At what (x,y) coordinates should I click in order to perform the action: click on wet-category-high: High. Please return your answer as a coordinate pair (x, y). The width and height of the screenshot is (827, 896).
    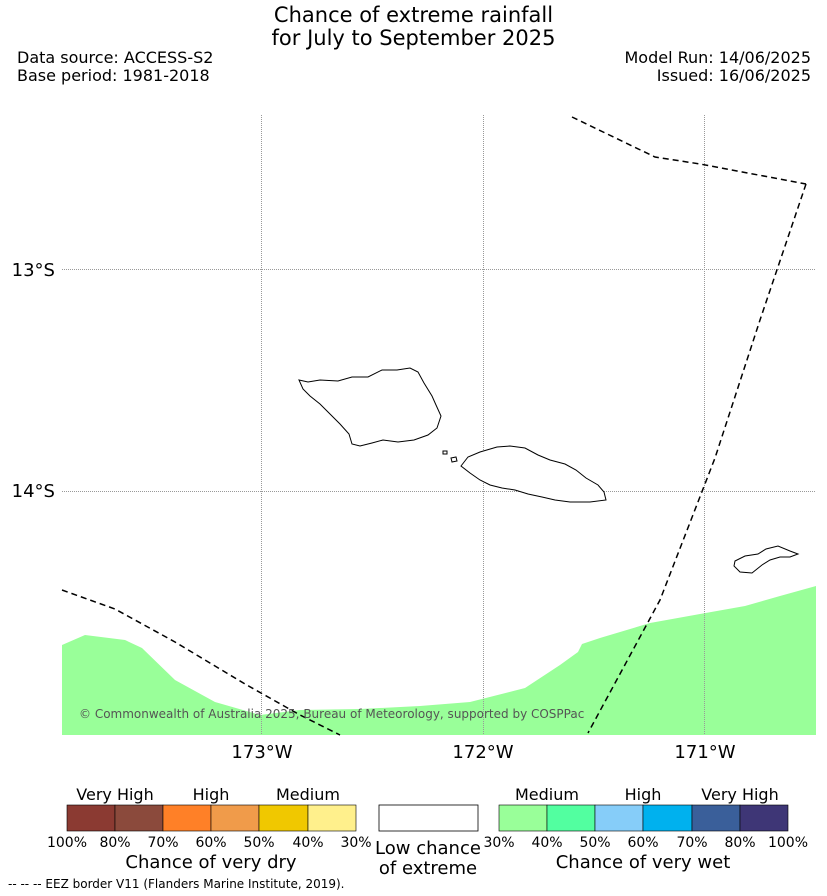
    Looking at the image, I should click on (643, 794).